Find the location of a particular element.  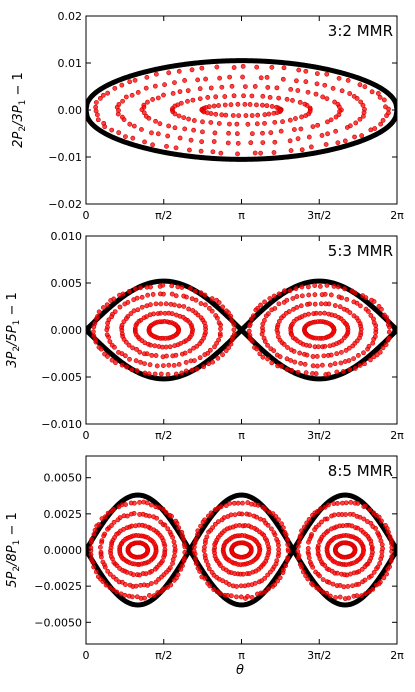

y-tick-label: −0.02 is located at coordinates (65, 204).